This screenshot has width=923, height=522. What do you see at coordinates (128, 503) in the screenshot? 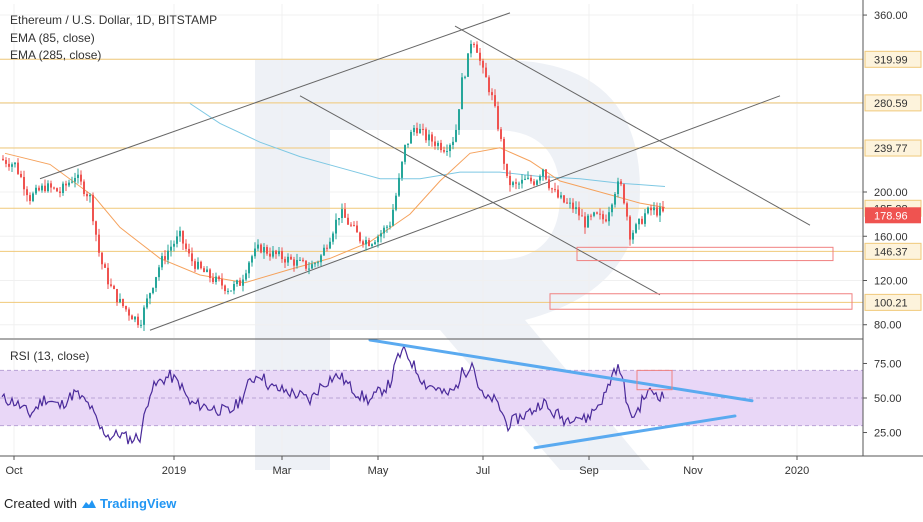
I see `tradingview-logo: TradingView` at bounding box center [128, 503].